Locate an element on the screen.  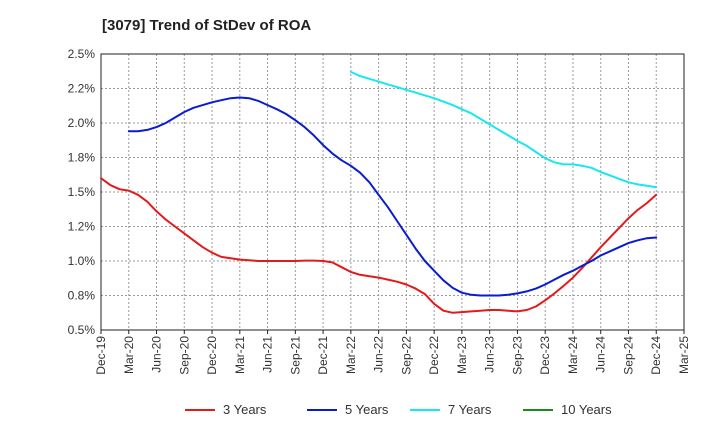
x-tick-label: Mar-25 is located at coordinates (684, 355).